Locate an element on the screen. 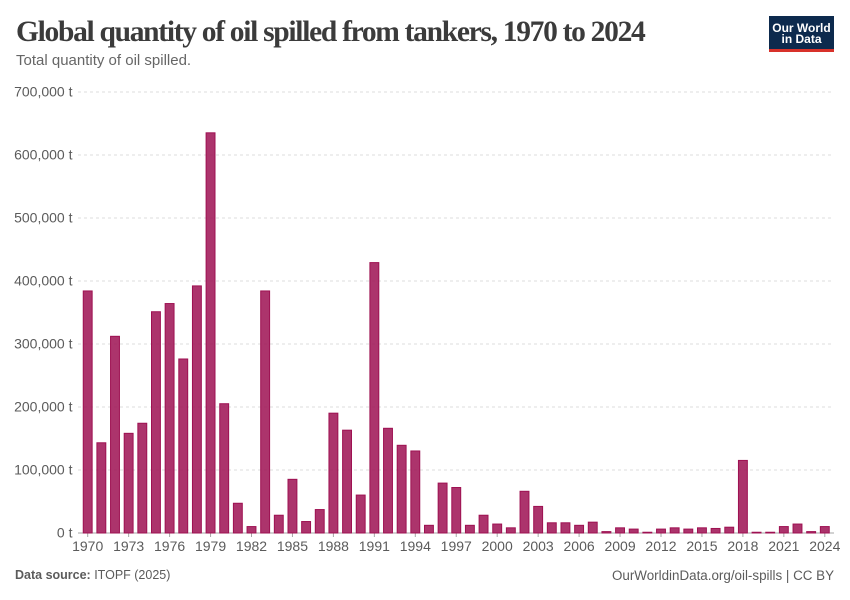 The image size is (850, 600). svg-text: 2000 is located at coordinates (497, 546).